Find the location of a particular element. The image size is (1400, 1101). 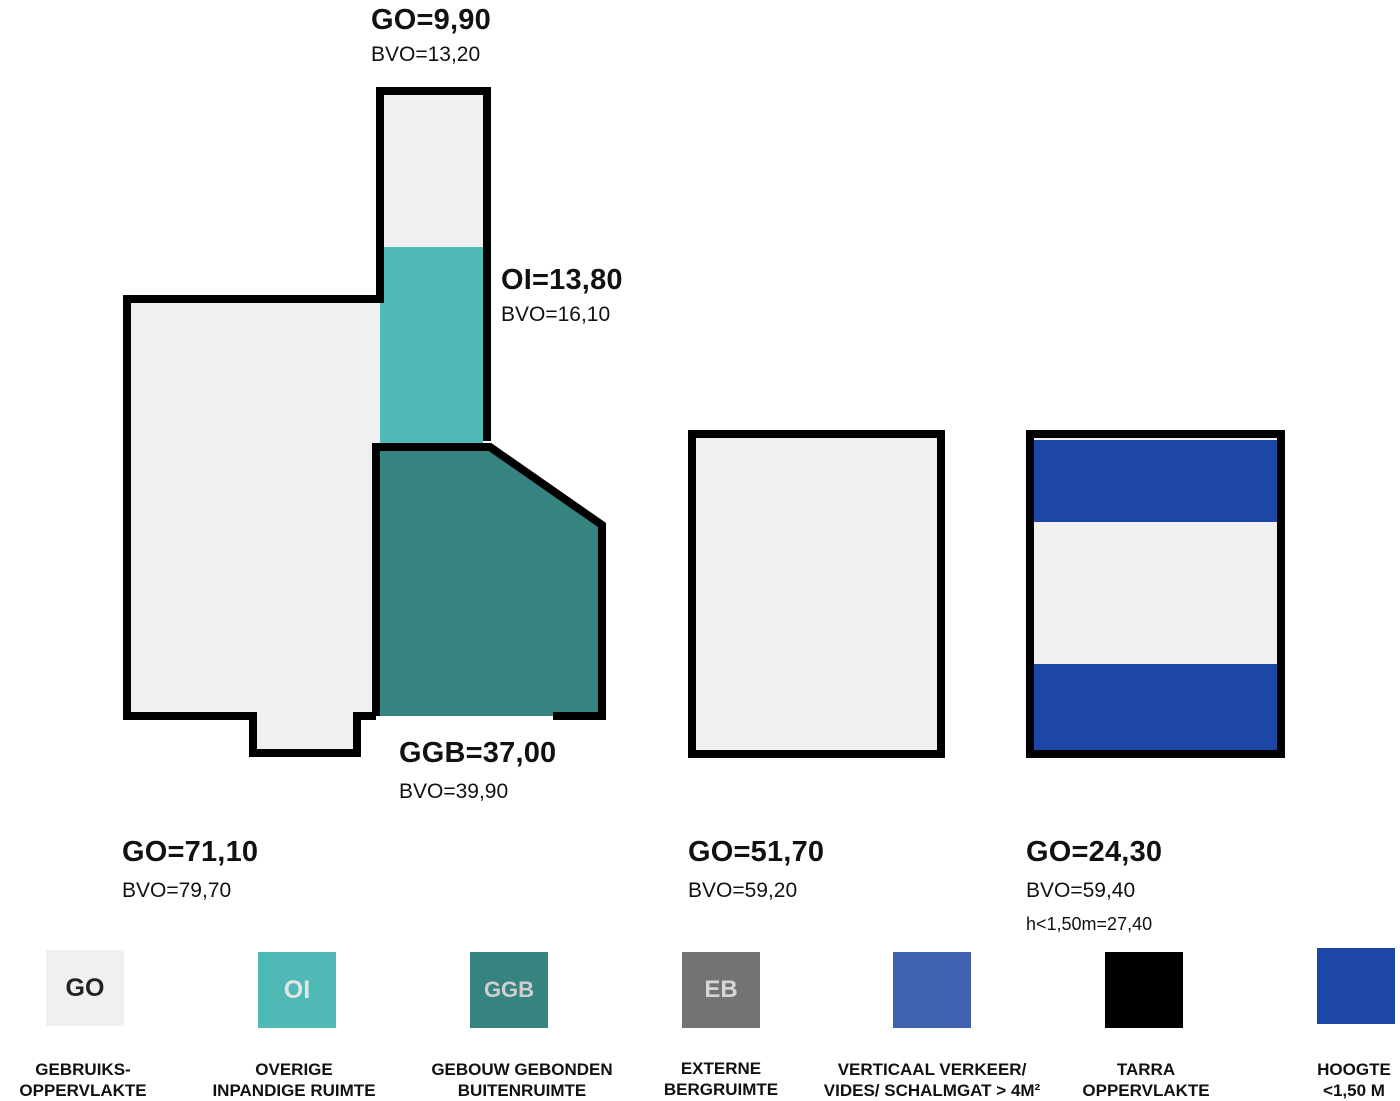

legend-swatch-tarra is located at coordinates (1144, 990).